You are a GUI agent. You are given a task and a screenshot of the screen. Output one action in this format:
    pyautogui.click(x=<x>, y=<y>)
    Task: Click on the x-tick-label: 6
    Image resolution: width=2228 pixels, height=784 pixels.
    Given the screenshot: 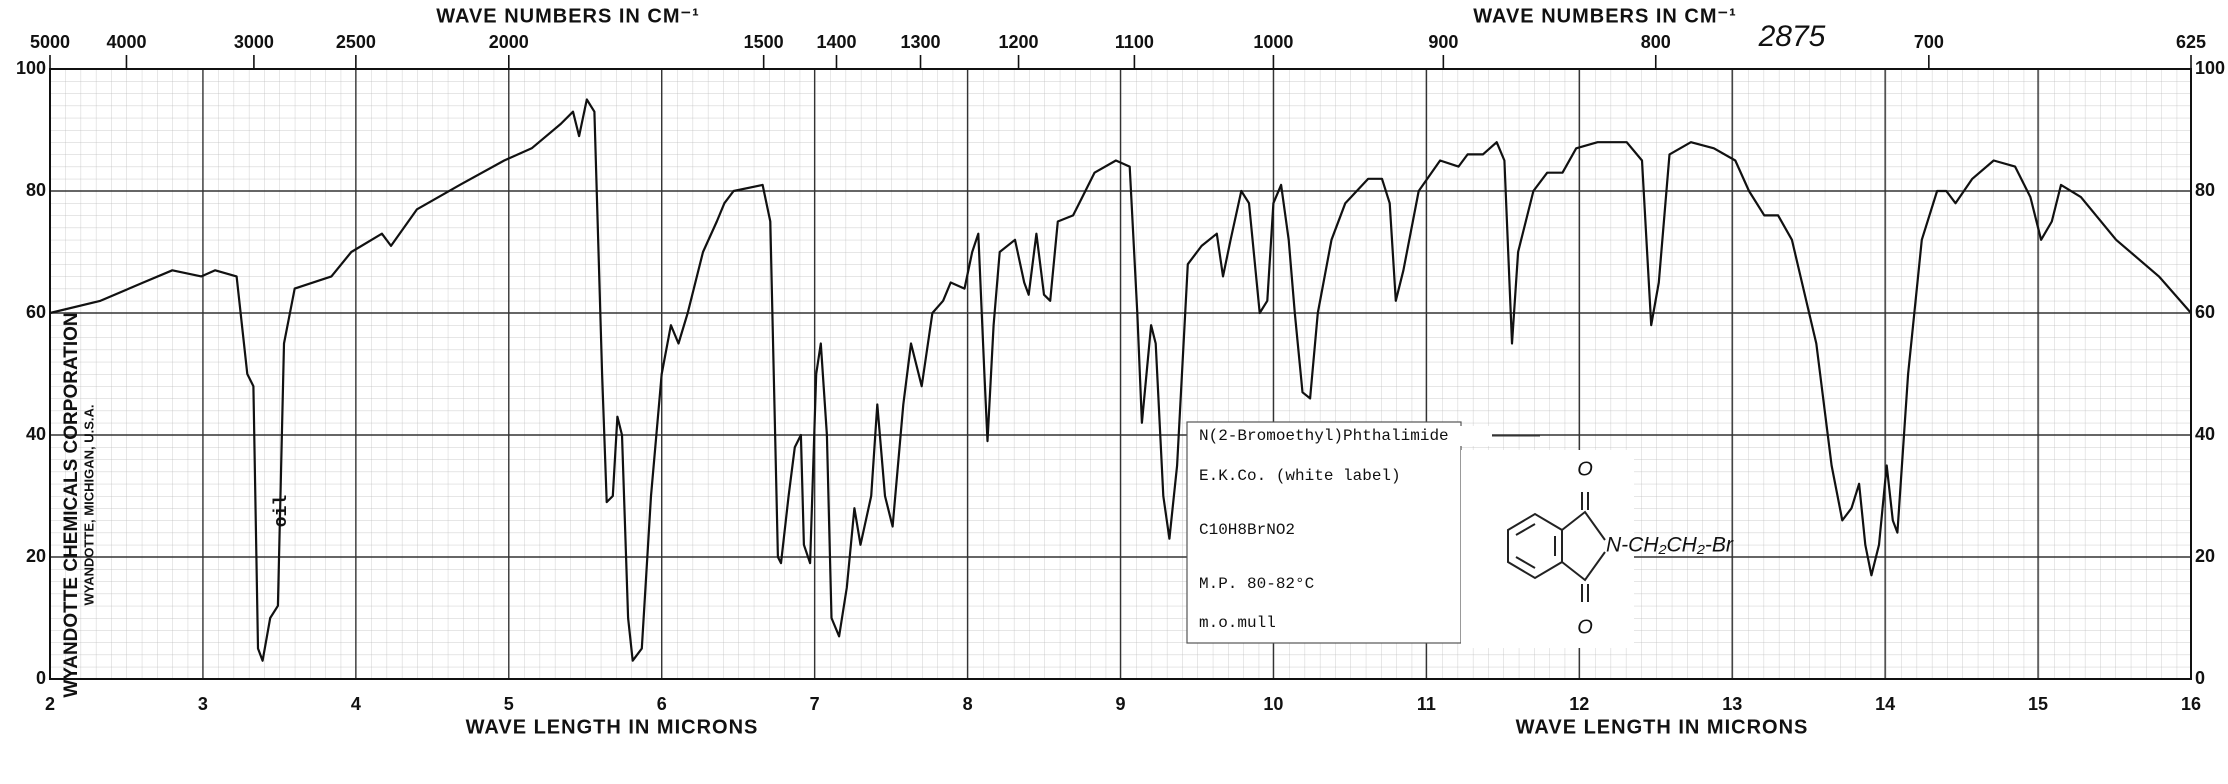 What is the action you would take?
    pyautogui.click(x=662, y=704)
    